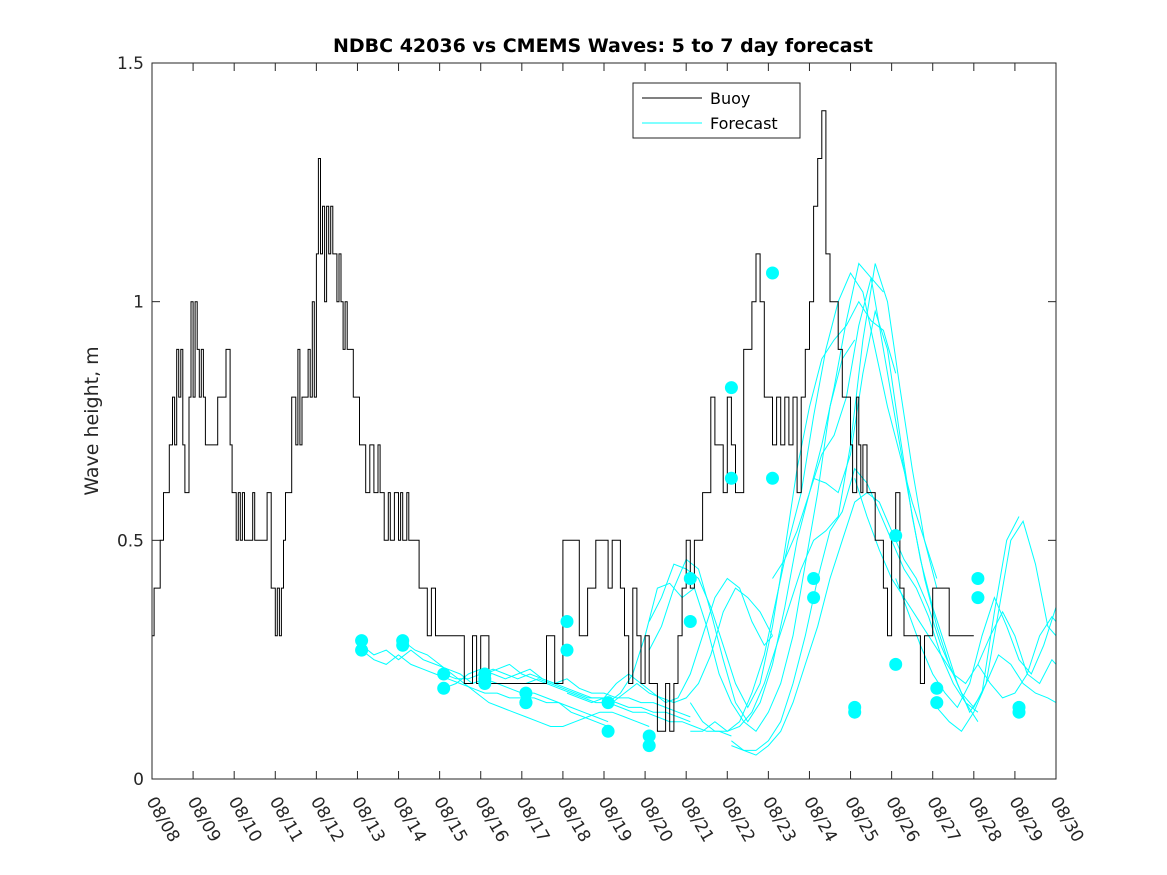 Image resolution: width=1167 pixels, height=875 pixels. I want to click on x-tick-label: 08/08, so click(163, 820).